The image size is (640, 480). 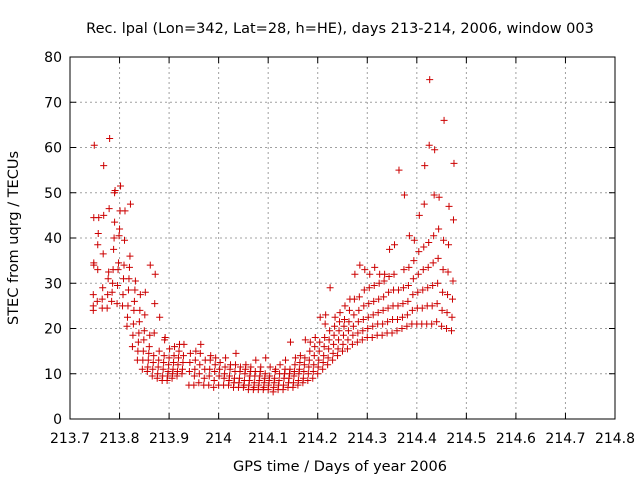 I want to click on y-tick-label: 60, so click(x=53, y=149).